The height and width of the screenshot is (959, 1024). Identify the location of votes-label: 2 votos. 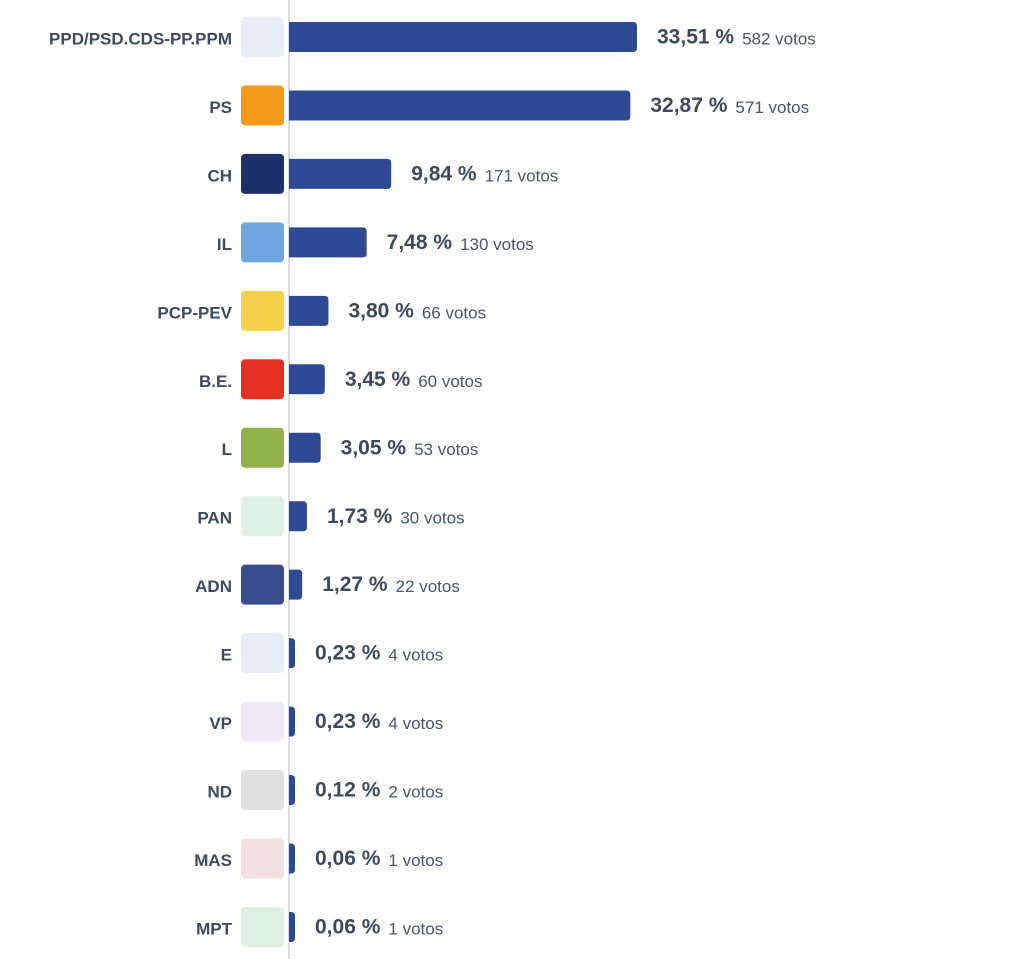
(415, 792).